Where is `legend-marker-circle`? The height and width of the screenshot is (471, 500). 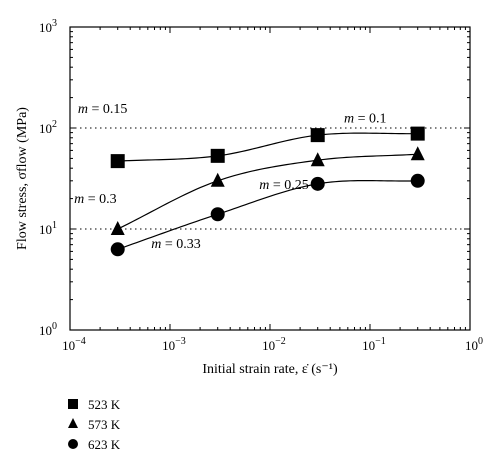 legend-marker-circle is located at coordinates (73, 444).